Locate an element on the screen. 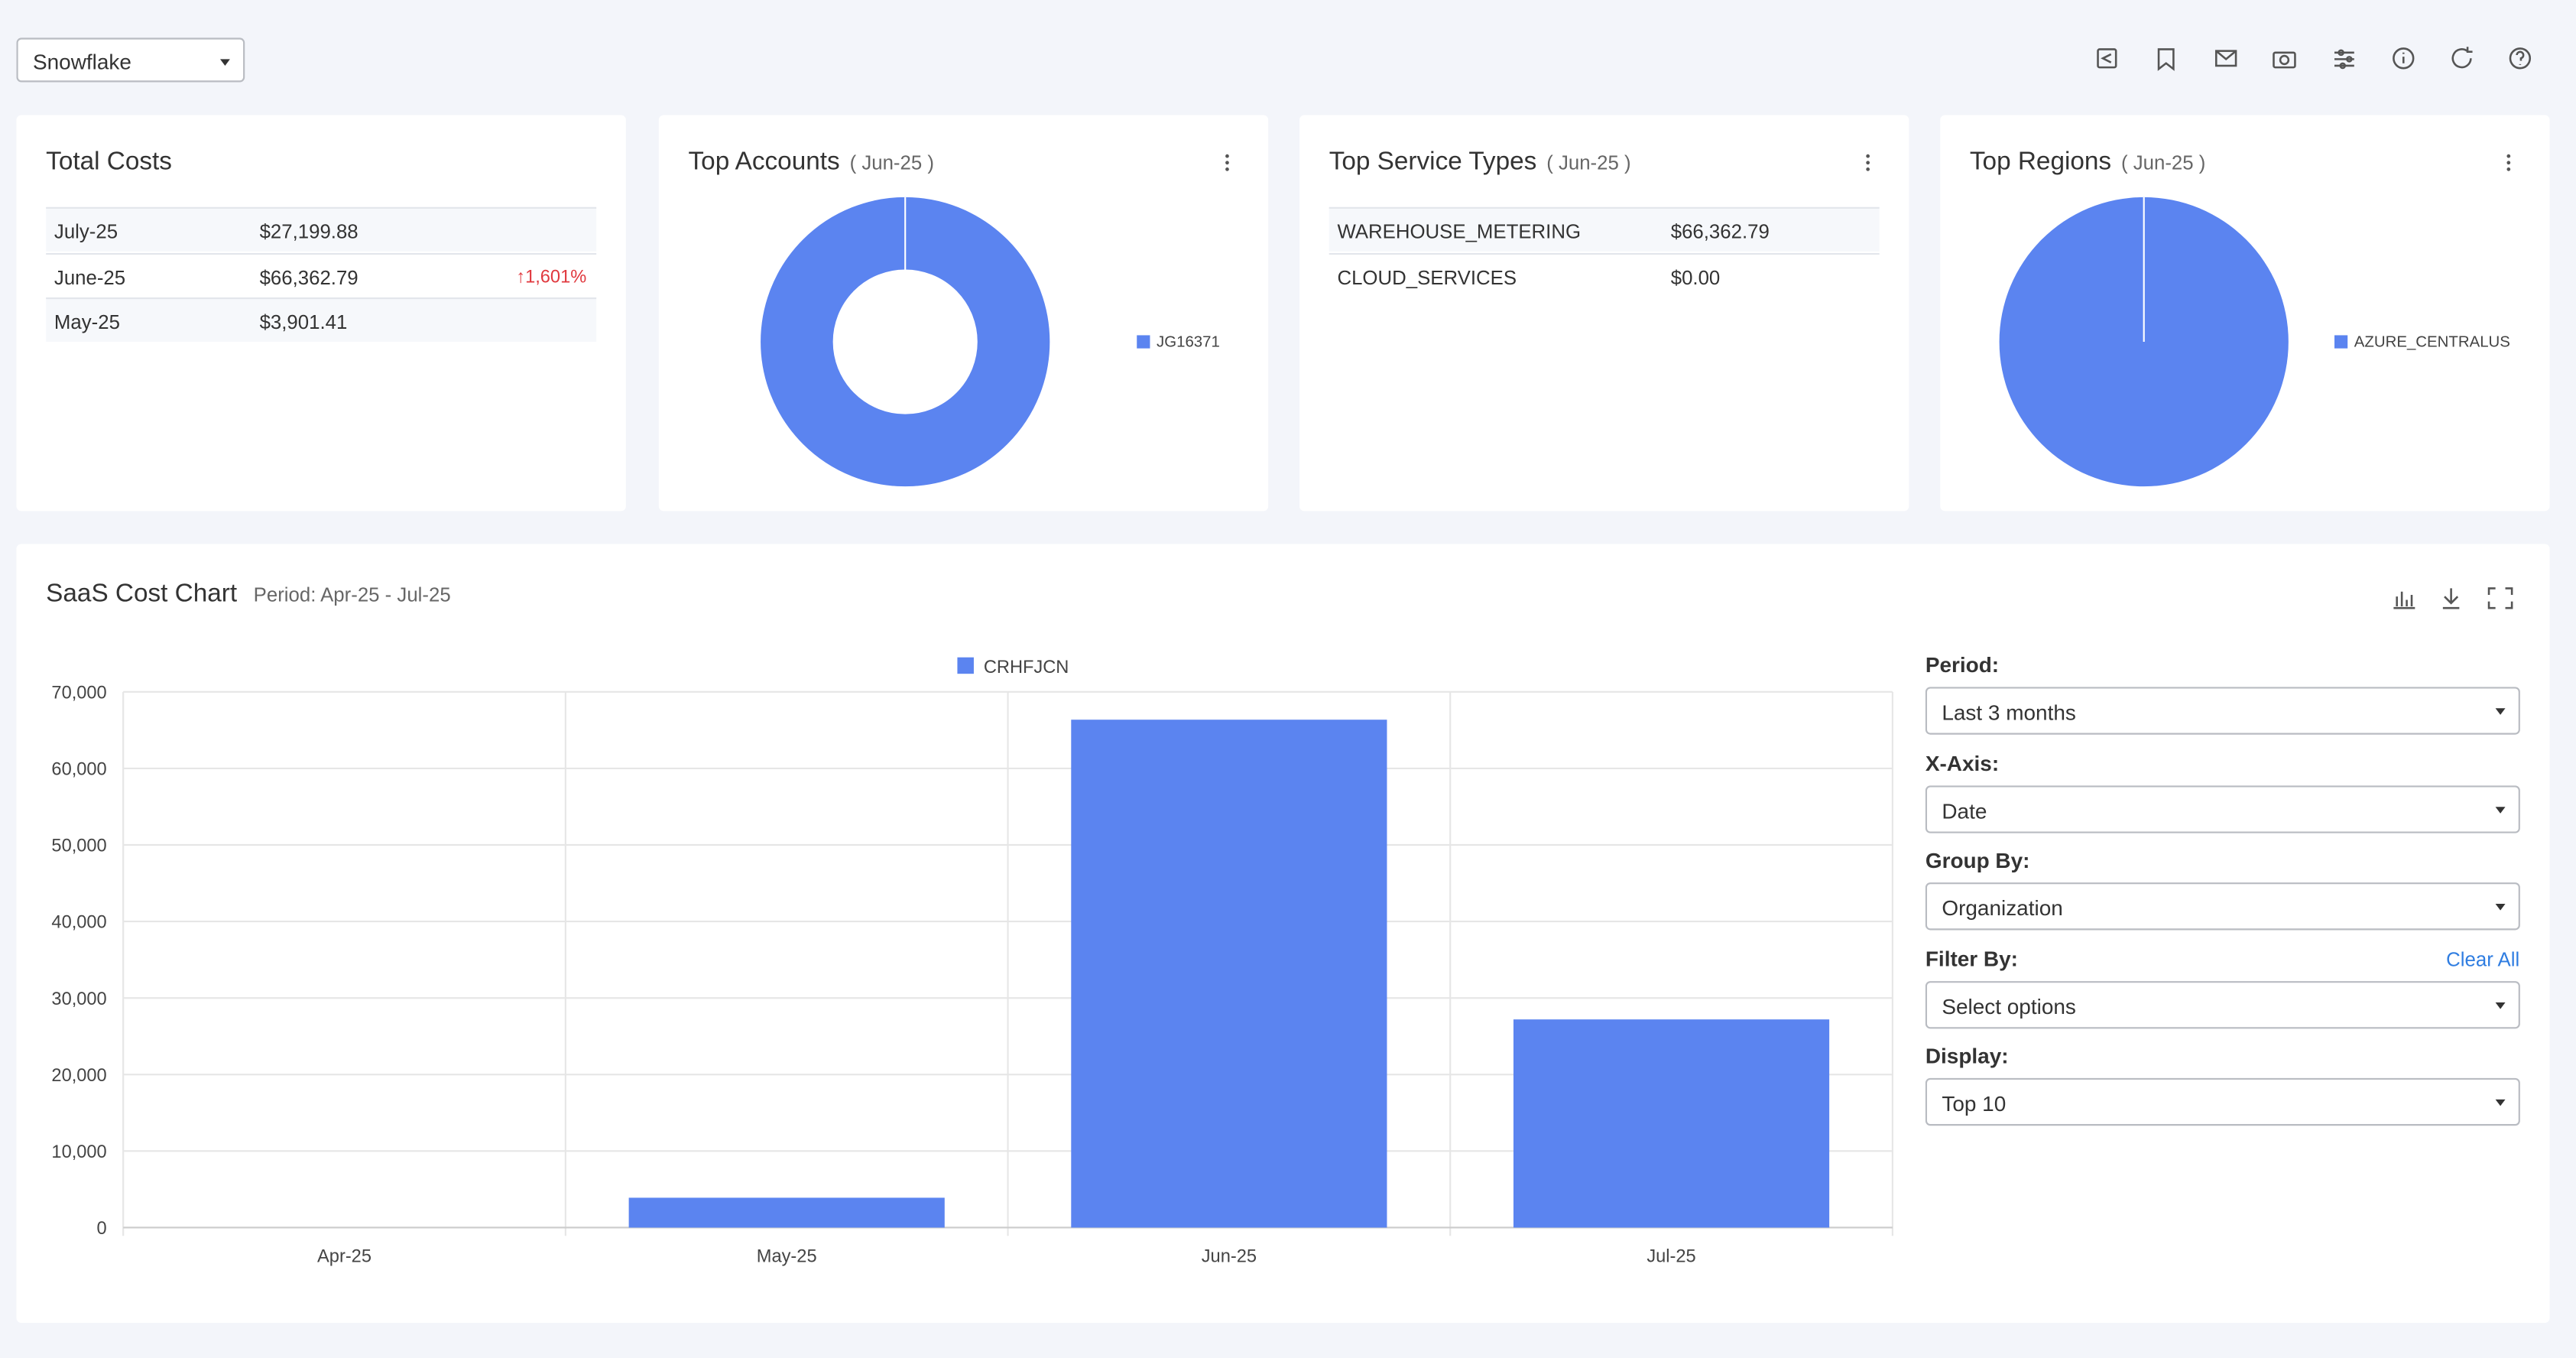 This screenshot has height=1358, width=2576. select-value: Last 3 months is located at coordinates (2009, 712).